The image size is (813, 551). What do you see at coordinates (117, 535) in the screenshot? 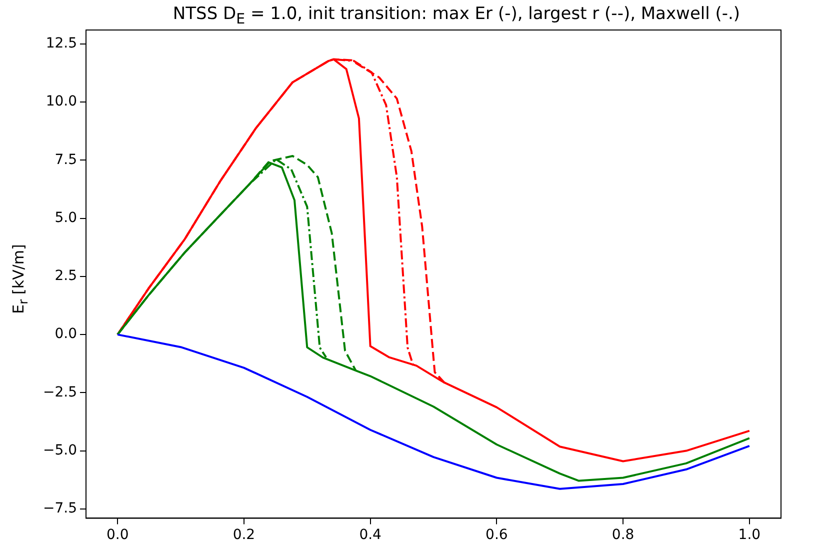
I see `x-tick-label: 0.0` at bounding box center [117, 535].